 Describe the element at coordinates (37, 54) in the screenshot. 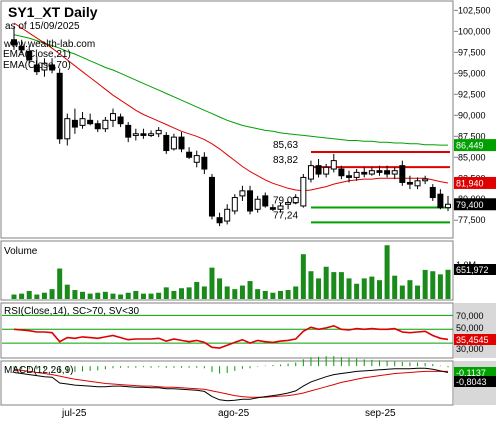

I see `ema21-legend: EMA(Close,21)` at that location.